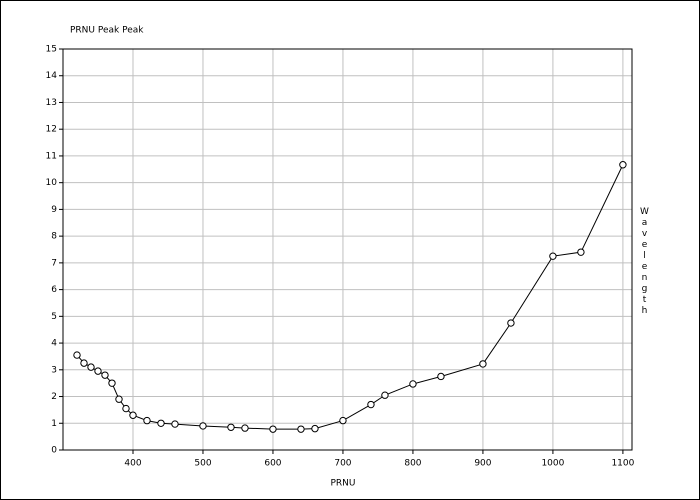 This screenshot has width=700, height=500. Describe the element at coordinates (54, 210) in the screenshot. I see `y-tick-label: 9` at that location.